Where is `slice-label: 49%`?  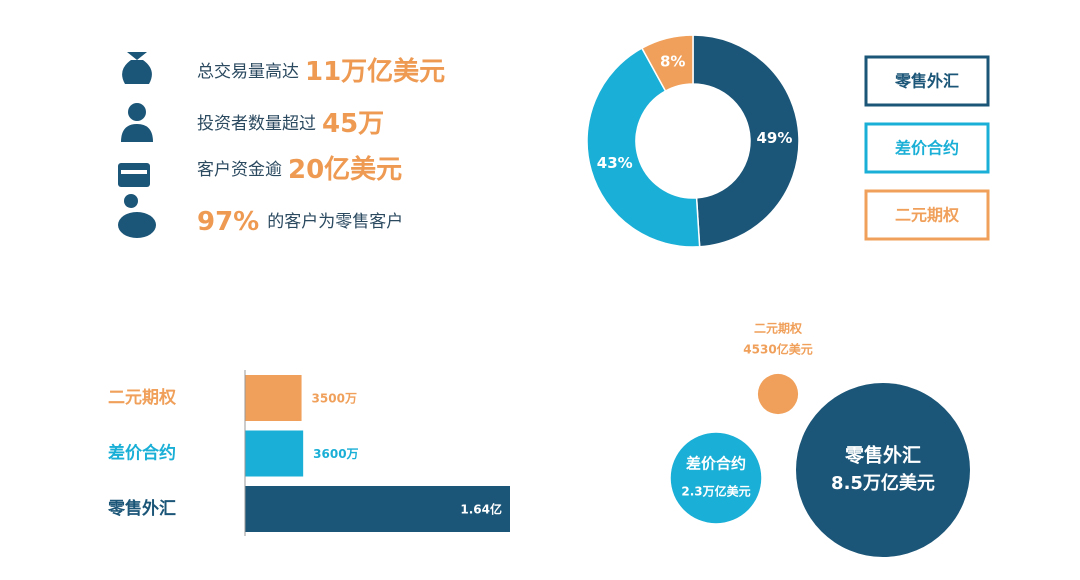 slice-label: 49% is located at coordinates (775, 138).